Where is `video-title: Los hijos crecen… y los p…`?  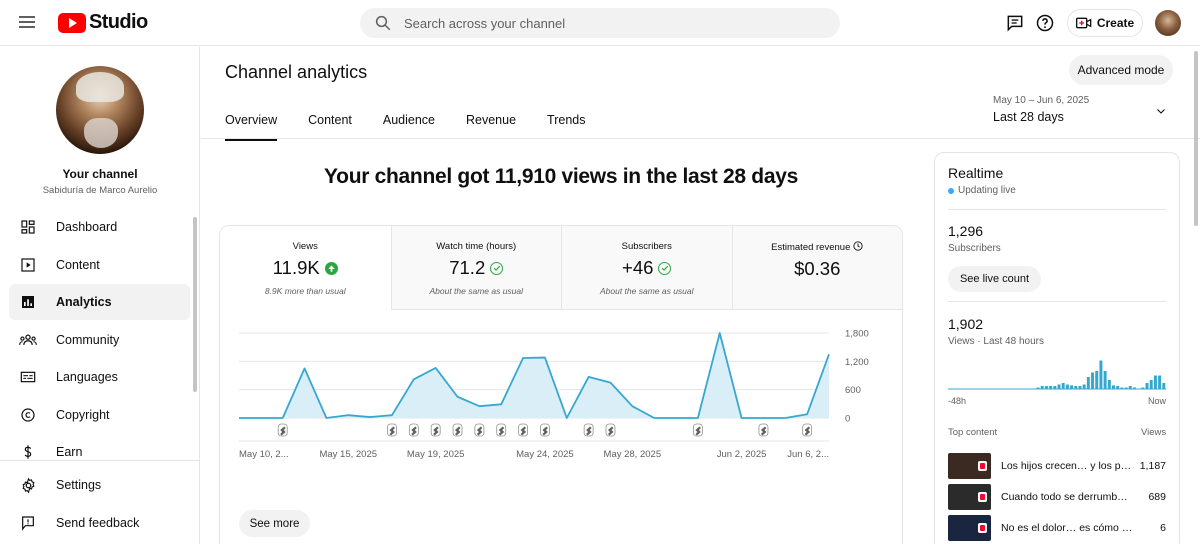 video-title: Los hijos crecen… y los p… is located at coordinates (1066, 466).